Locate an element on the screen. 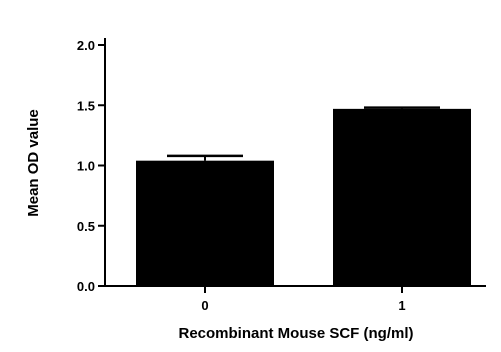 The width and height of the screenshot is (501, 352). y-tick-label-0.0: 0.0 is located at coordinates (86, 286).